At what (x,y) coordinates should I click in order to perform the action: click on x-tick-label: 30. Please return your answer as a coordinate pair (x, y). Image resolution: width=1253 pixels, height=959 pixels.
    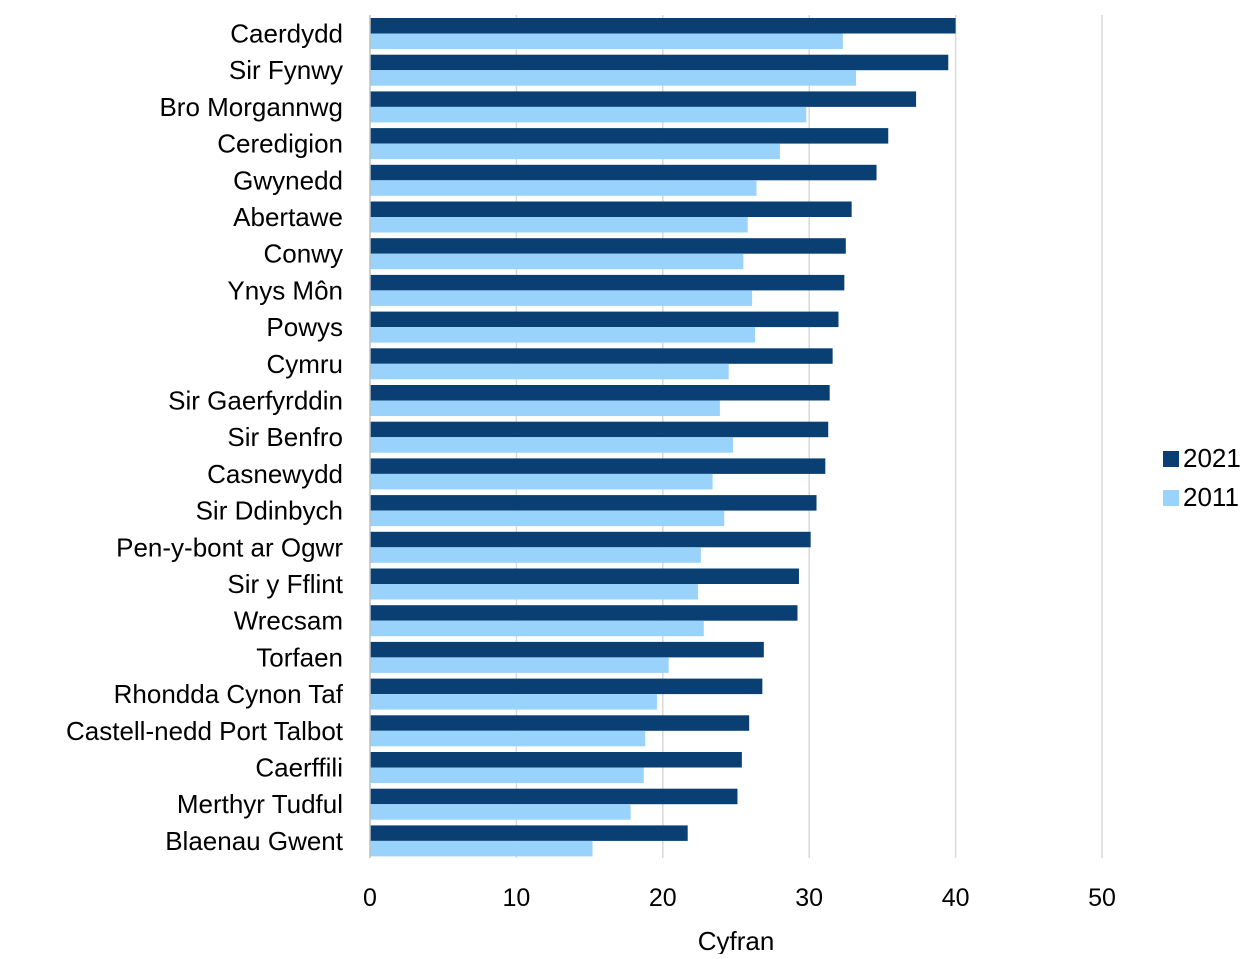
    Looking at the image, I should click on (809, 898).